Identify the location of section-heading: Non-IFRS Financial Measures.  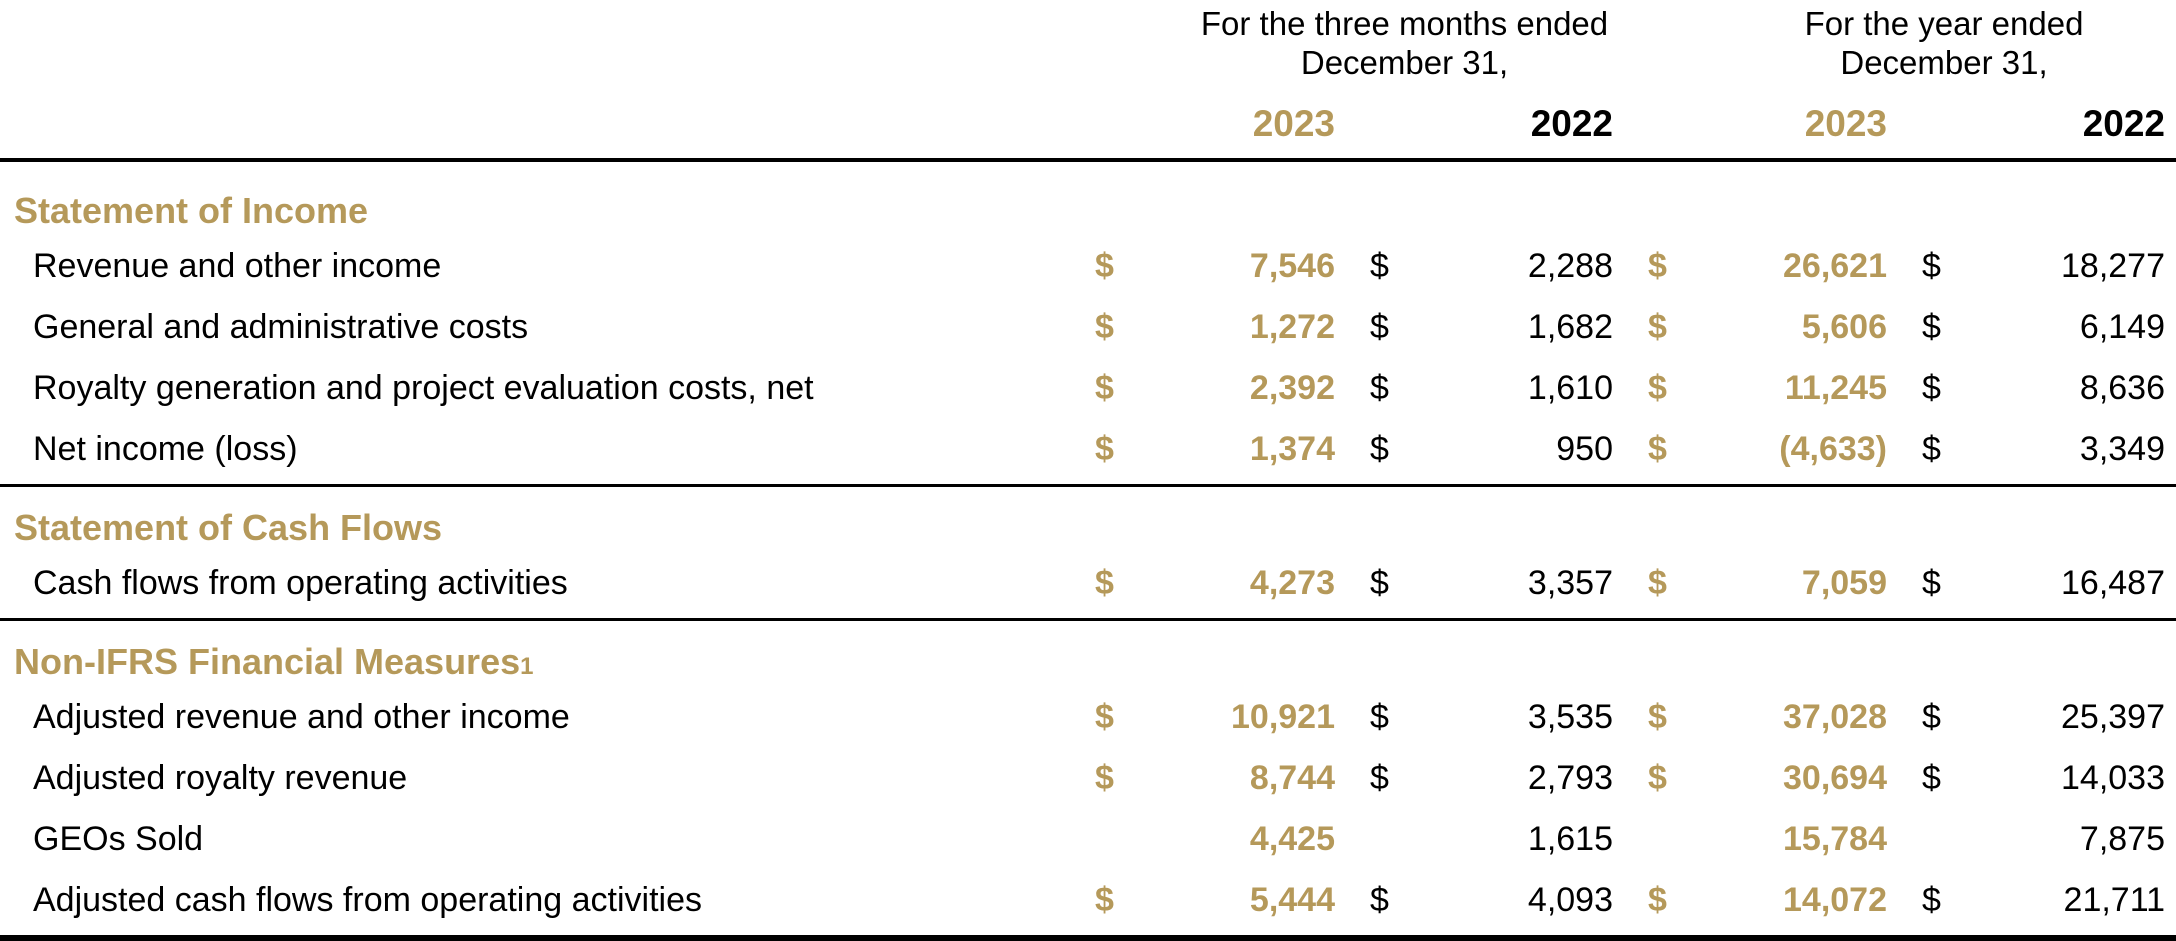
(267, 661).